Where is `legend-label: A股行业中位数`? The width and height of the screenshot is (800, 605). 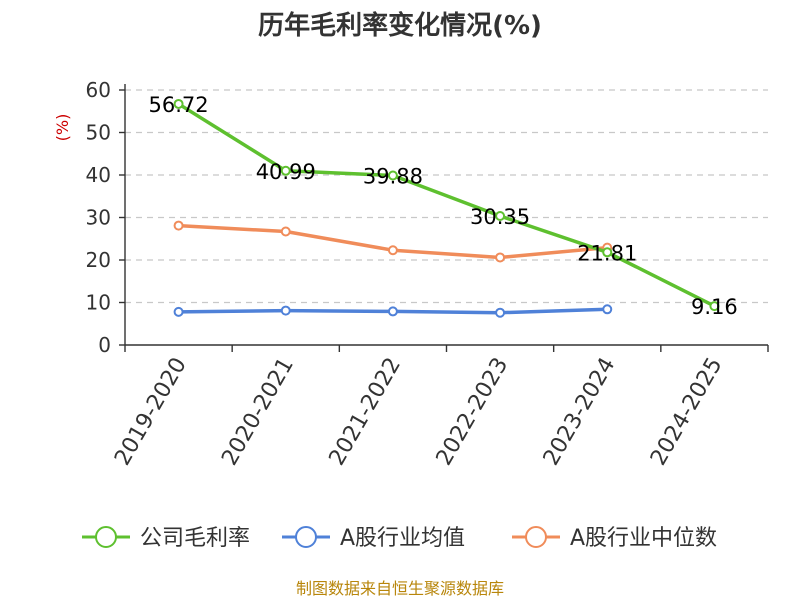
legend-label: A股行业中位数 is located at coordinates (643, 538).